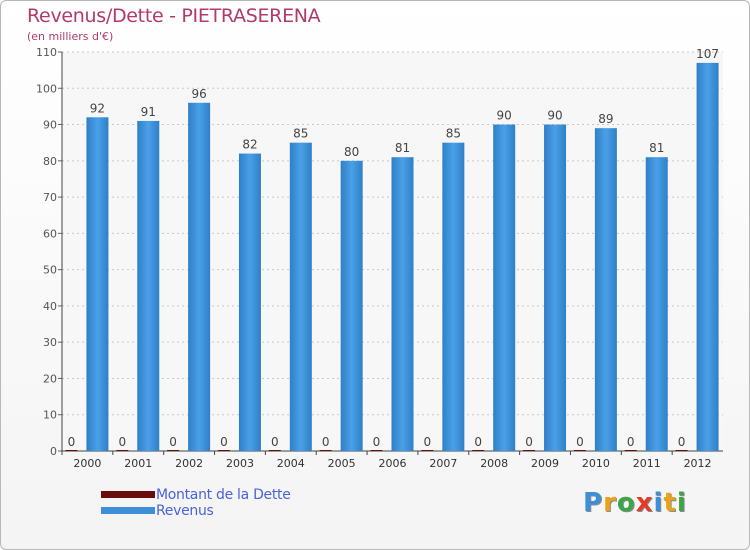  Describe the element at coordinates (596, 463) in the screenshot. I see `x-tick-label: 2010` at that location.